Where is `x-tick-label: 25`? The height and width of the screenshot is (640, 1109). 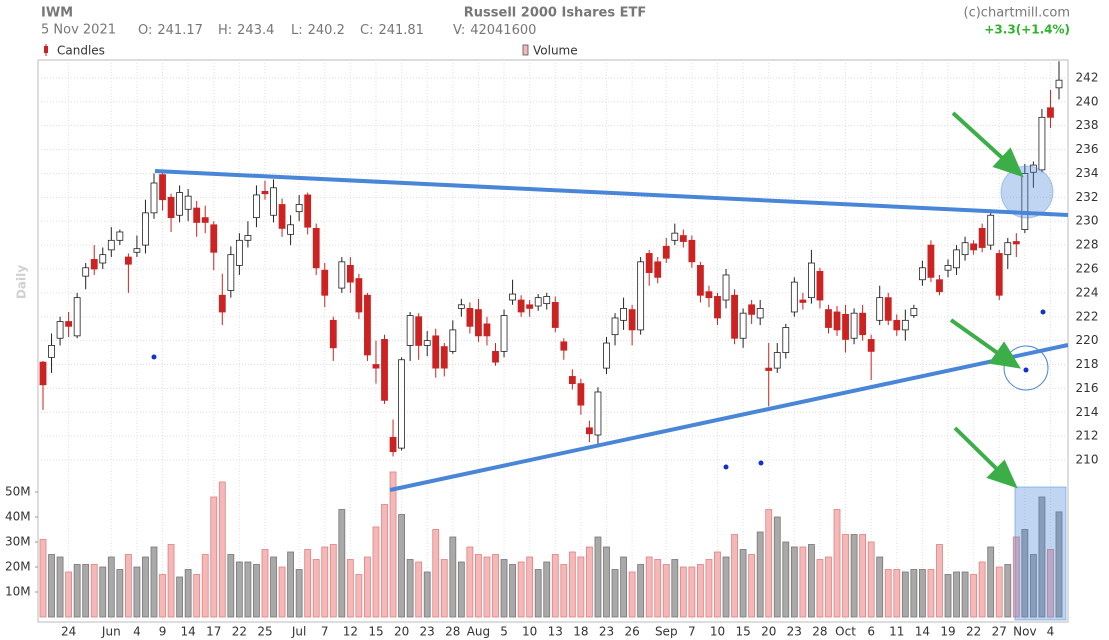
x-tick-label: 25 is located at coordinates (264, 632).